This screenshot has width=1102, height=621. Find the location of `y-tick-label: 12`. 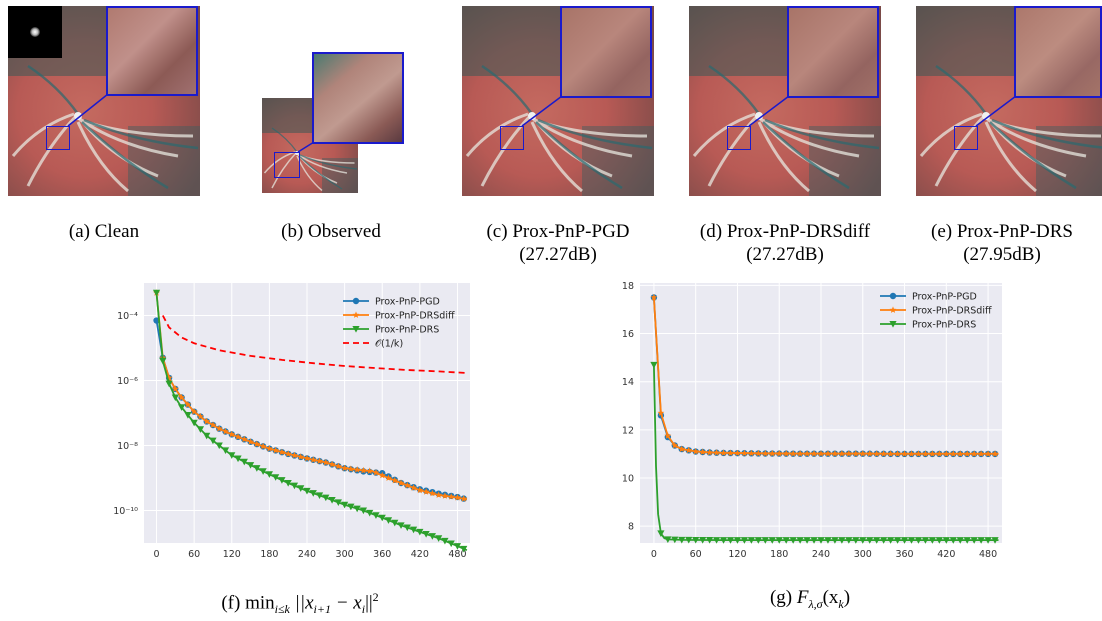

y-tick-label: 12 is located at coordinates (628, 430).